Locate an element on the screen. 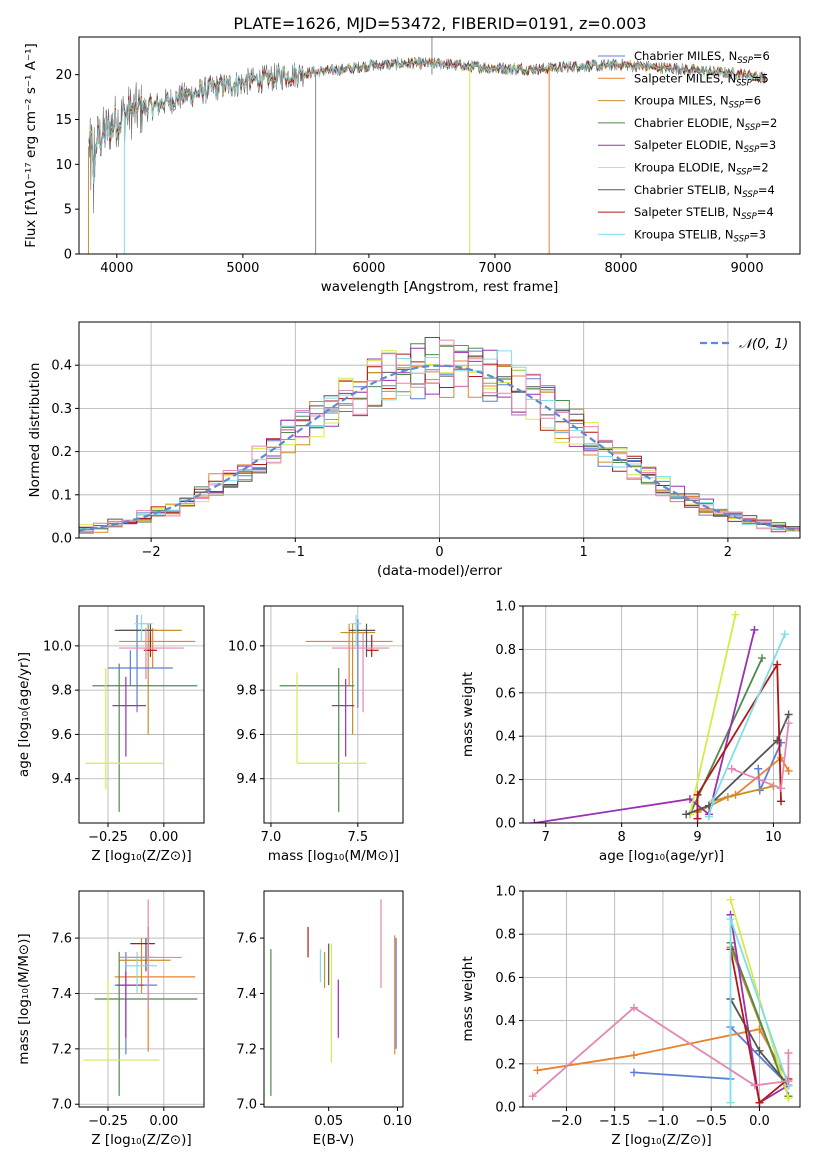 Image resolution: width=819 pixels, height=1170 pixels. x-axis-label: age [log₁₀(age/yr)] is located at coordinates (661, 856).